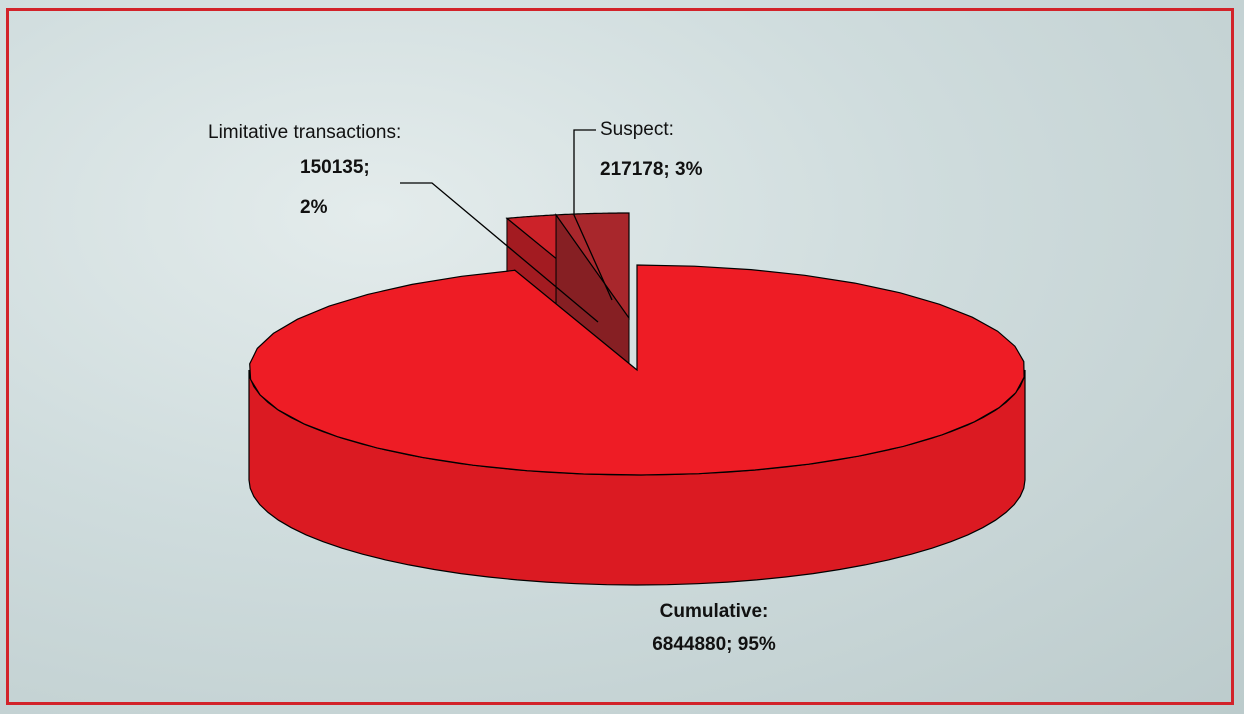  What do you see at coordinates (714, 644) in the screenshot?
I see `value-label: 6844880; 95%` at bounding box center [714, 644].